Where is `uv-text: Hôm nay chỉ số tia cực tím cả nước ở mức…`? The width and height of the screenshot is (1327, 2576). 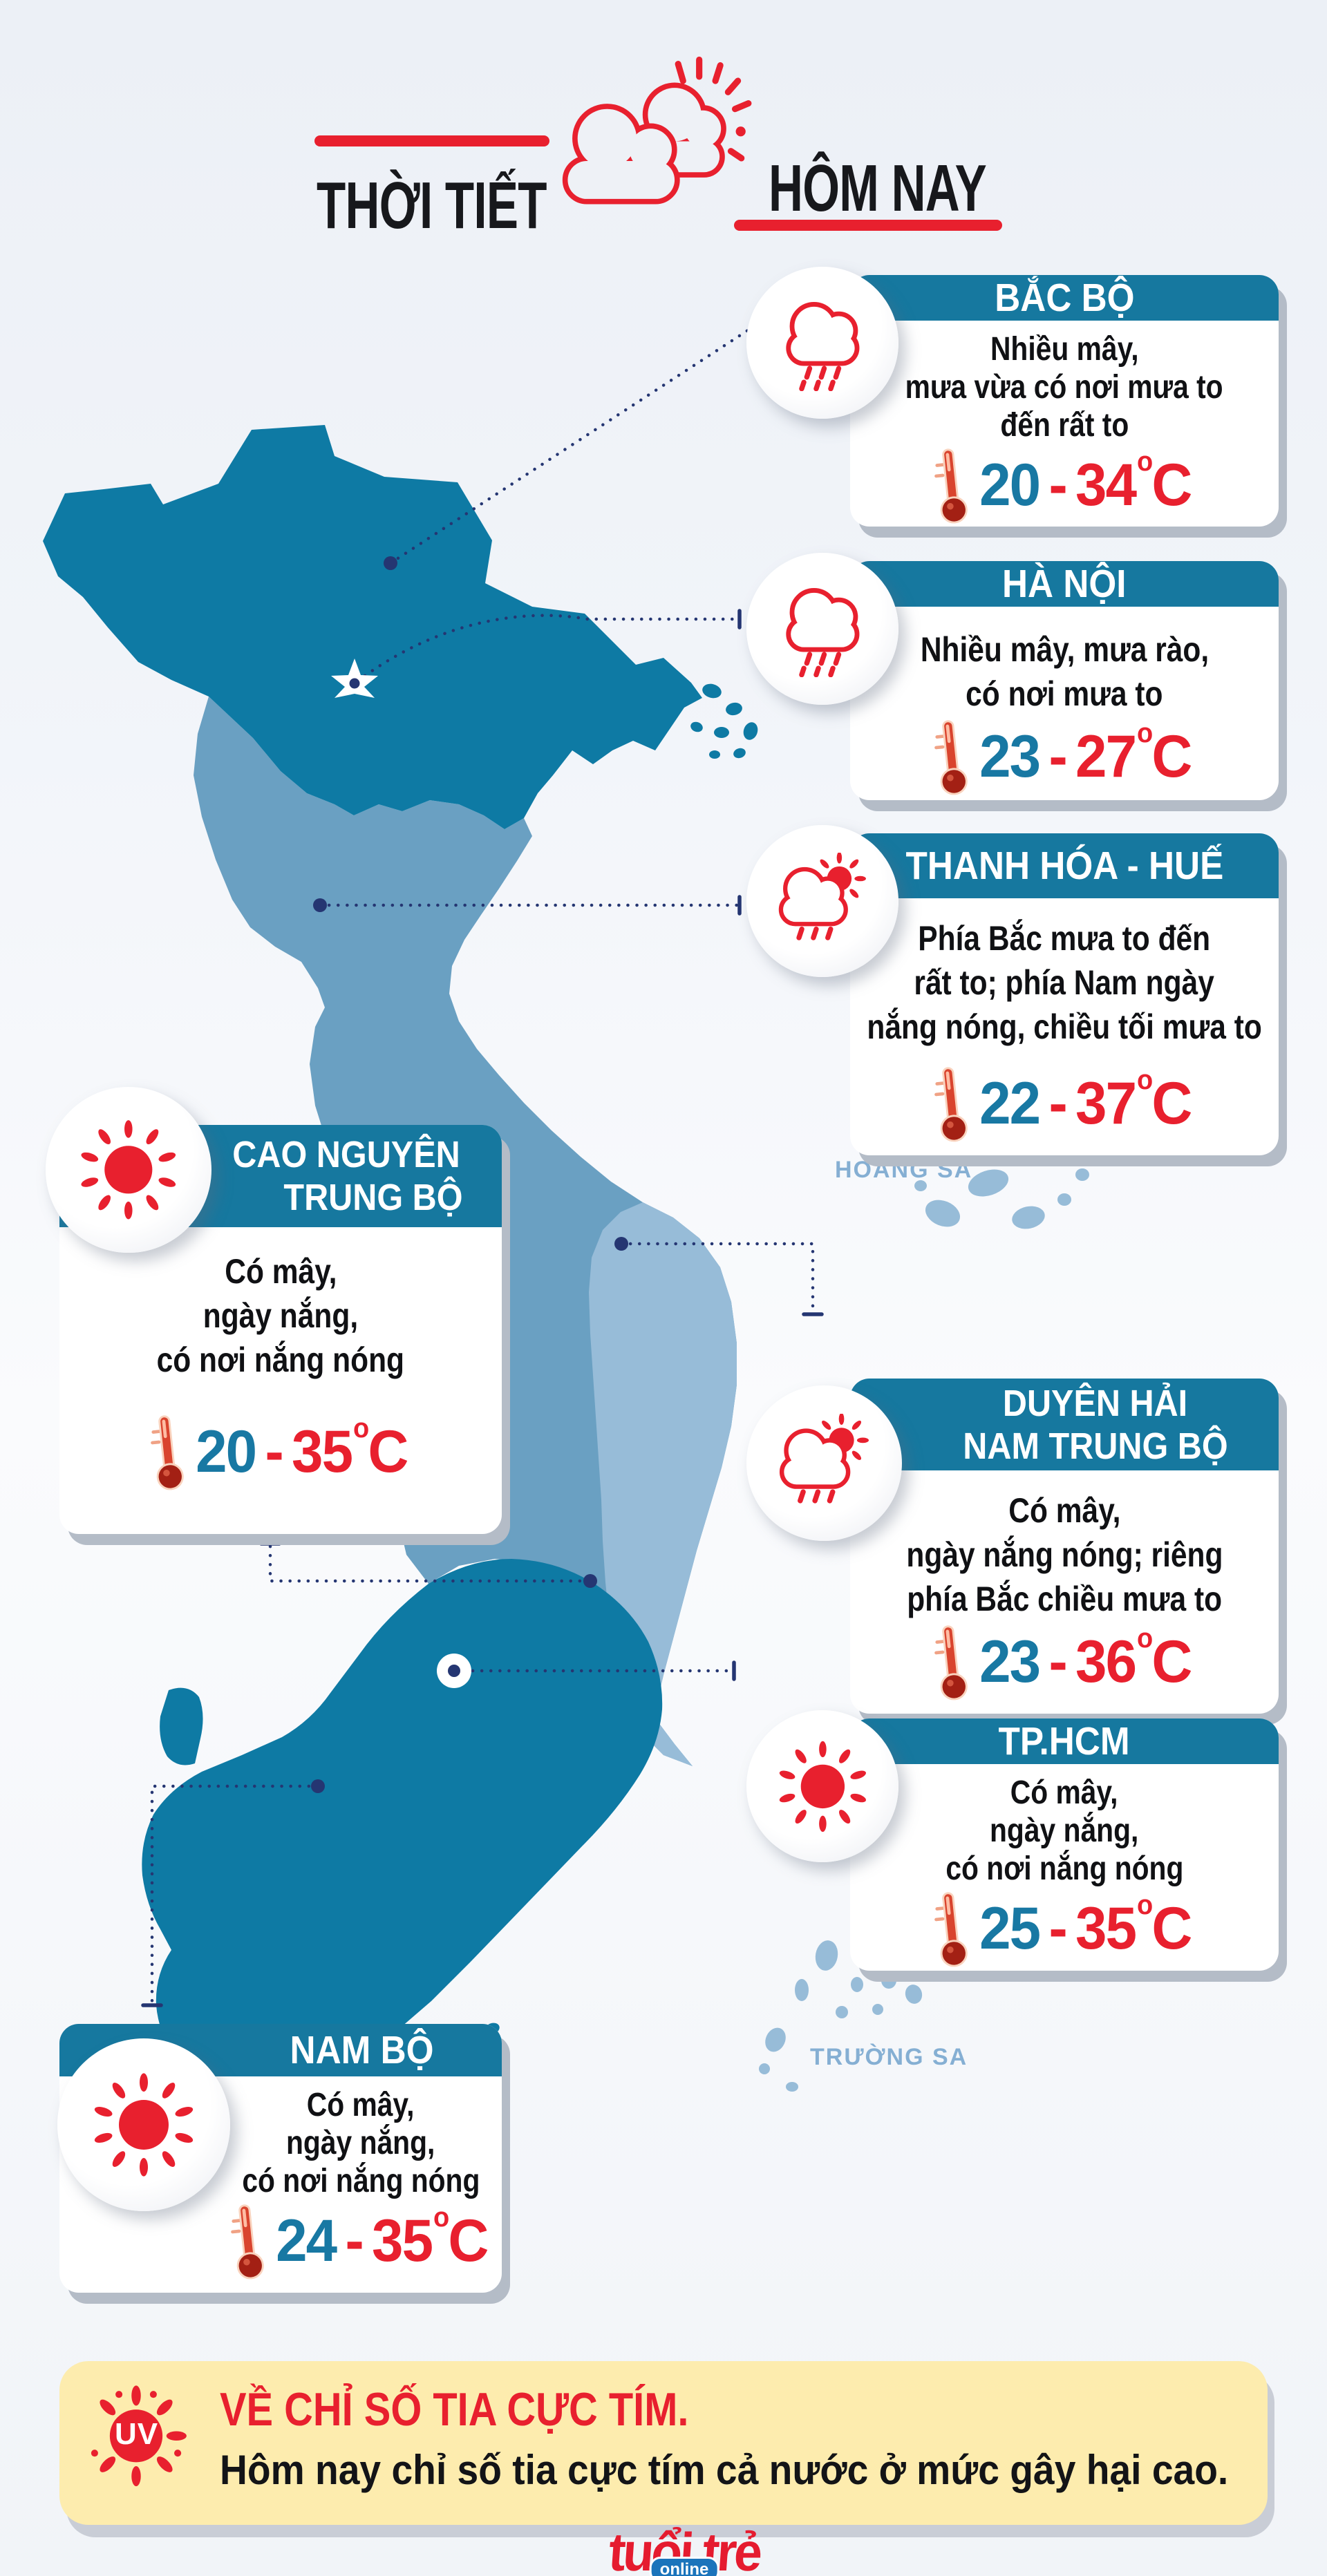
uv-text: Hôm nay chỉ số tia cực tím cả nước ở mức… is located at coordinates (725, 2470).